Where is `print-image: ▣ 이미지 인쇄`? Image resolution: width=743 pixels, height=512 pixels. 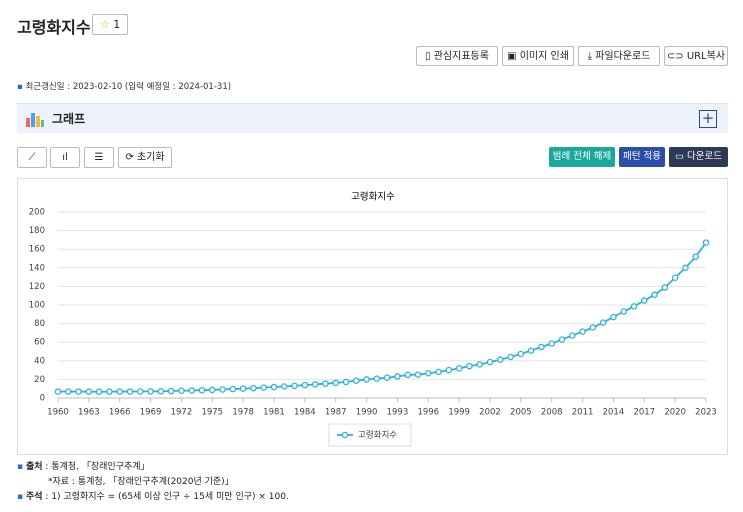 print-image: ▣ 이미지 인쇄 is located at coordinates (538, 56).